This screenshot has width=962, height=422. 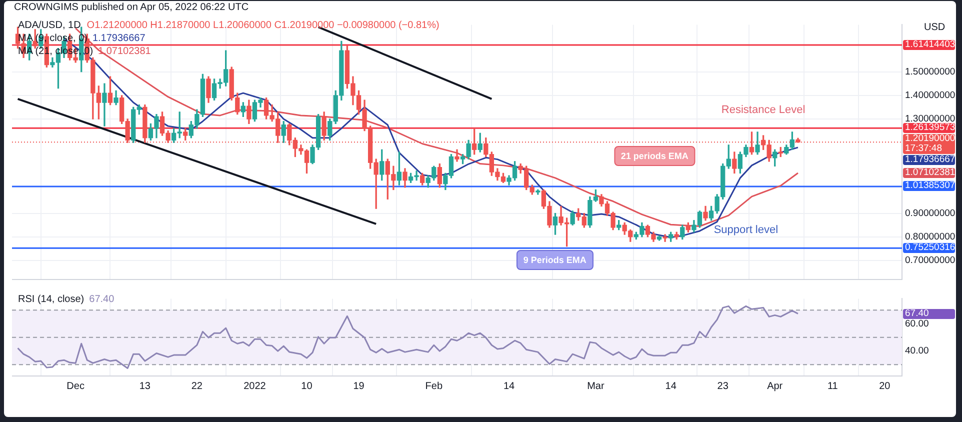 I want to click on ref-line-label: 0.75250316, so click(x=929, y=248).